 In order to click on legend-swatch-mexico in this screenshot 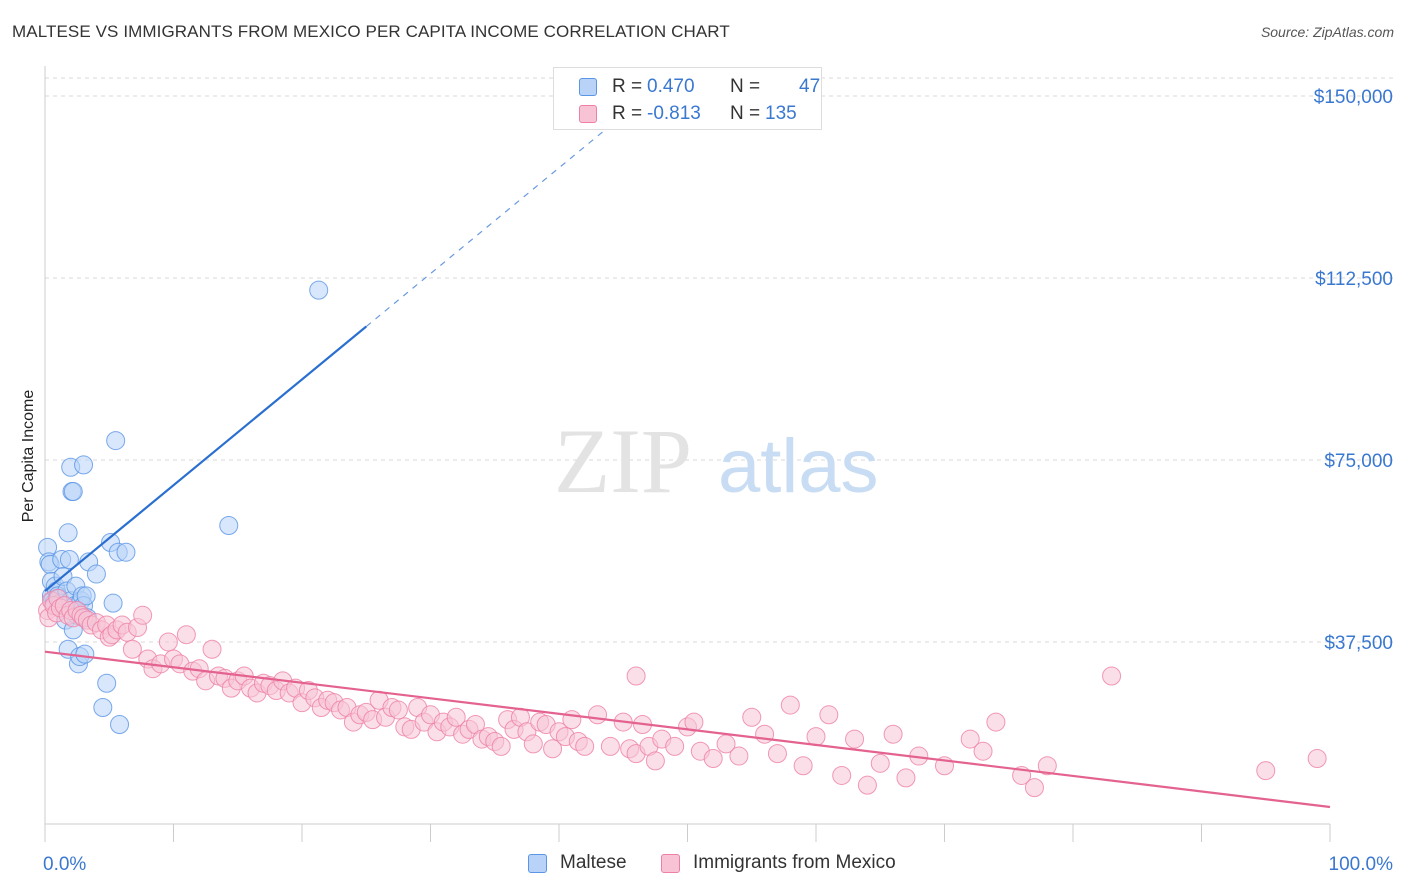, I will do `click(588, 114)`.